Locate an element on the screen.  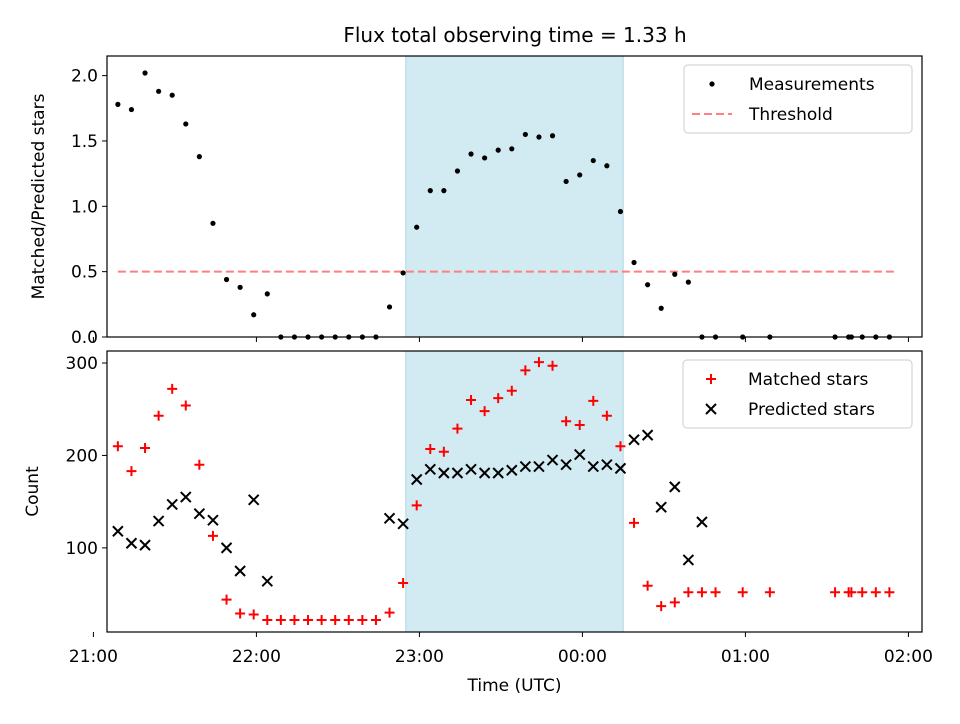
y-tick-label: 2.0 is located at coordinates (84, 77).